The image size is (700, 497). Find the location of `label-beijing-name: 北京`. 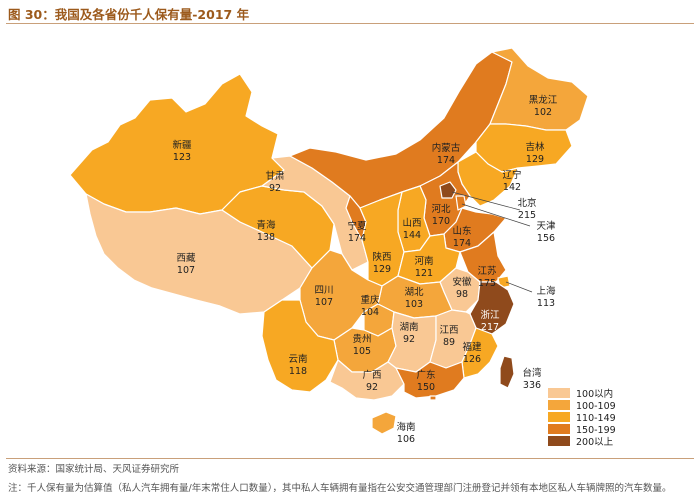

label-beijing-name: 北京 is located at coordinates (526, 203).